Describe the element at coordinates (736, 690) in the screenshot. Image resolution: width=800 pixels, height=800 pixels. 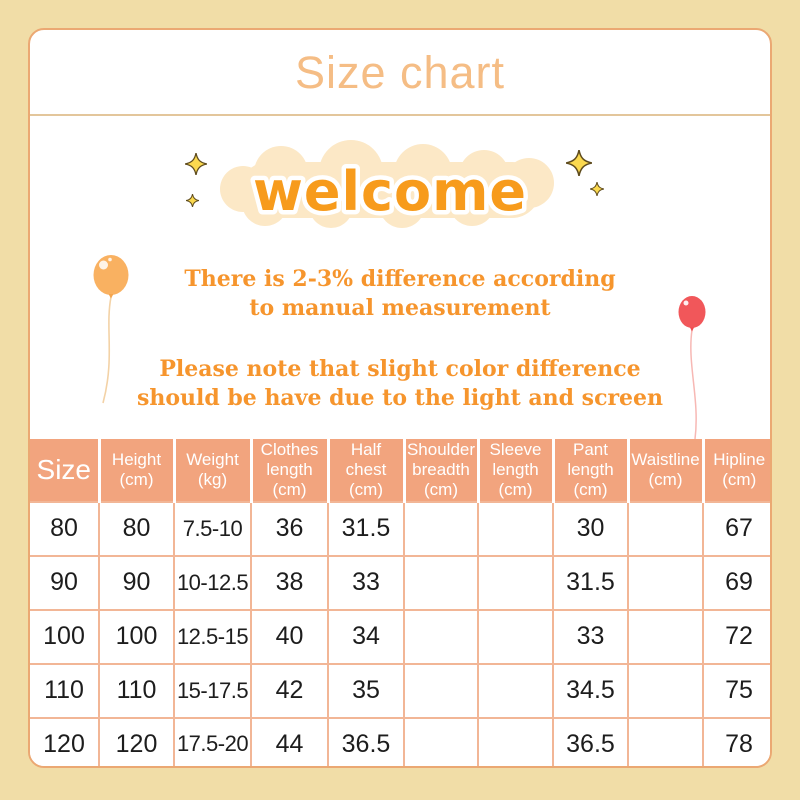
I see `table-cell: 75` at that location.